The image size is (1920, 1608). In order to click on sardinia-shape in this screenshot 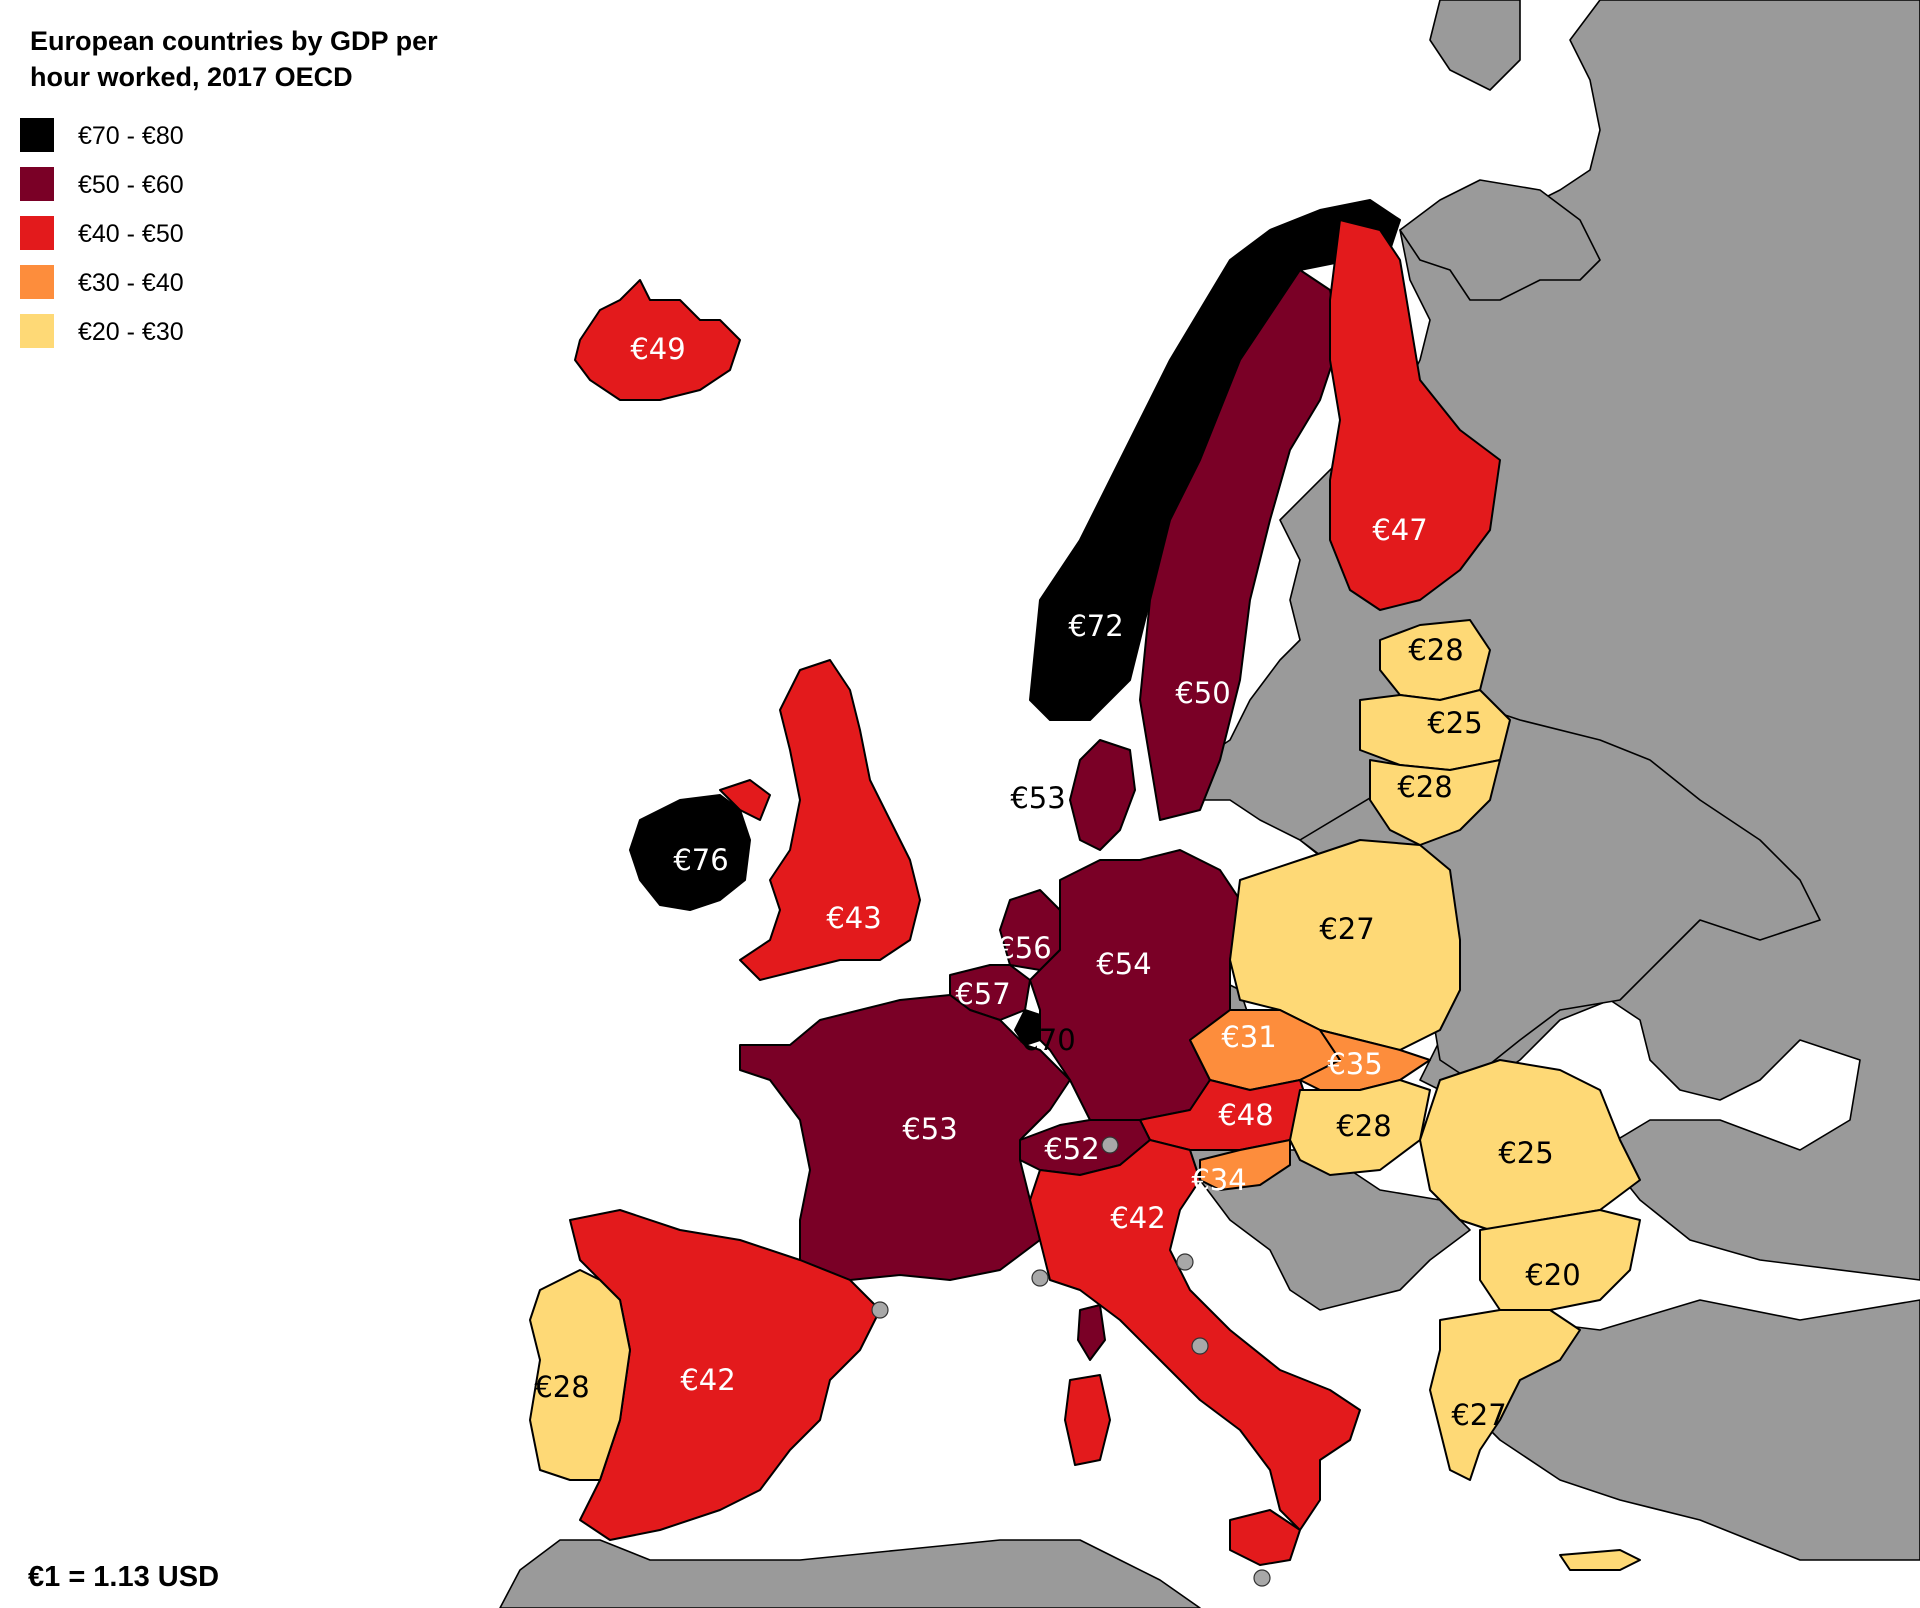, I will do `click(1087, 1420)`.